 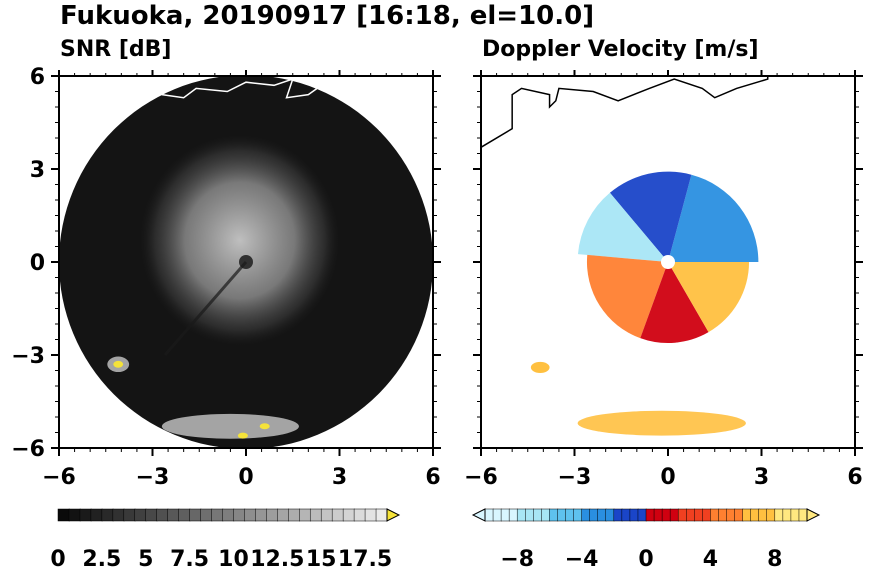 What do you see at coordinates (813, 515) in the screenshot?
I see `doppler-colorbar-extend-right` at bounding box center [813, 515].